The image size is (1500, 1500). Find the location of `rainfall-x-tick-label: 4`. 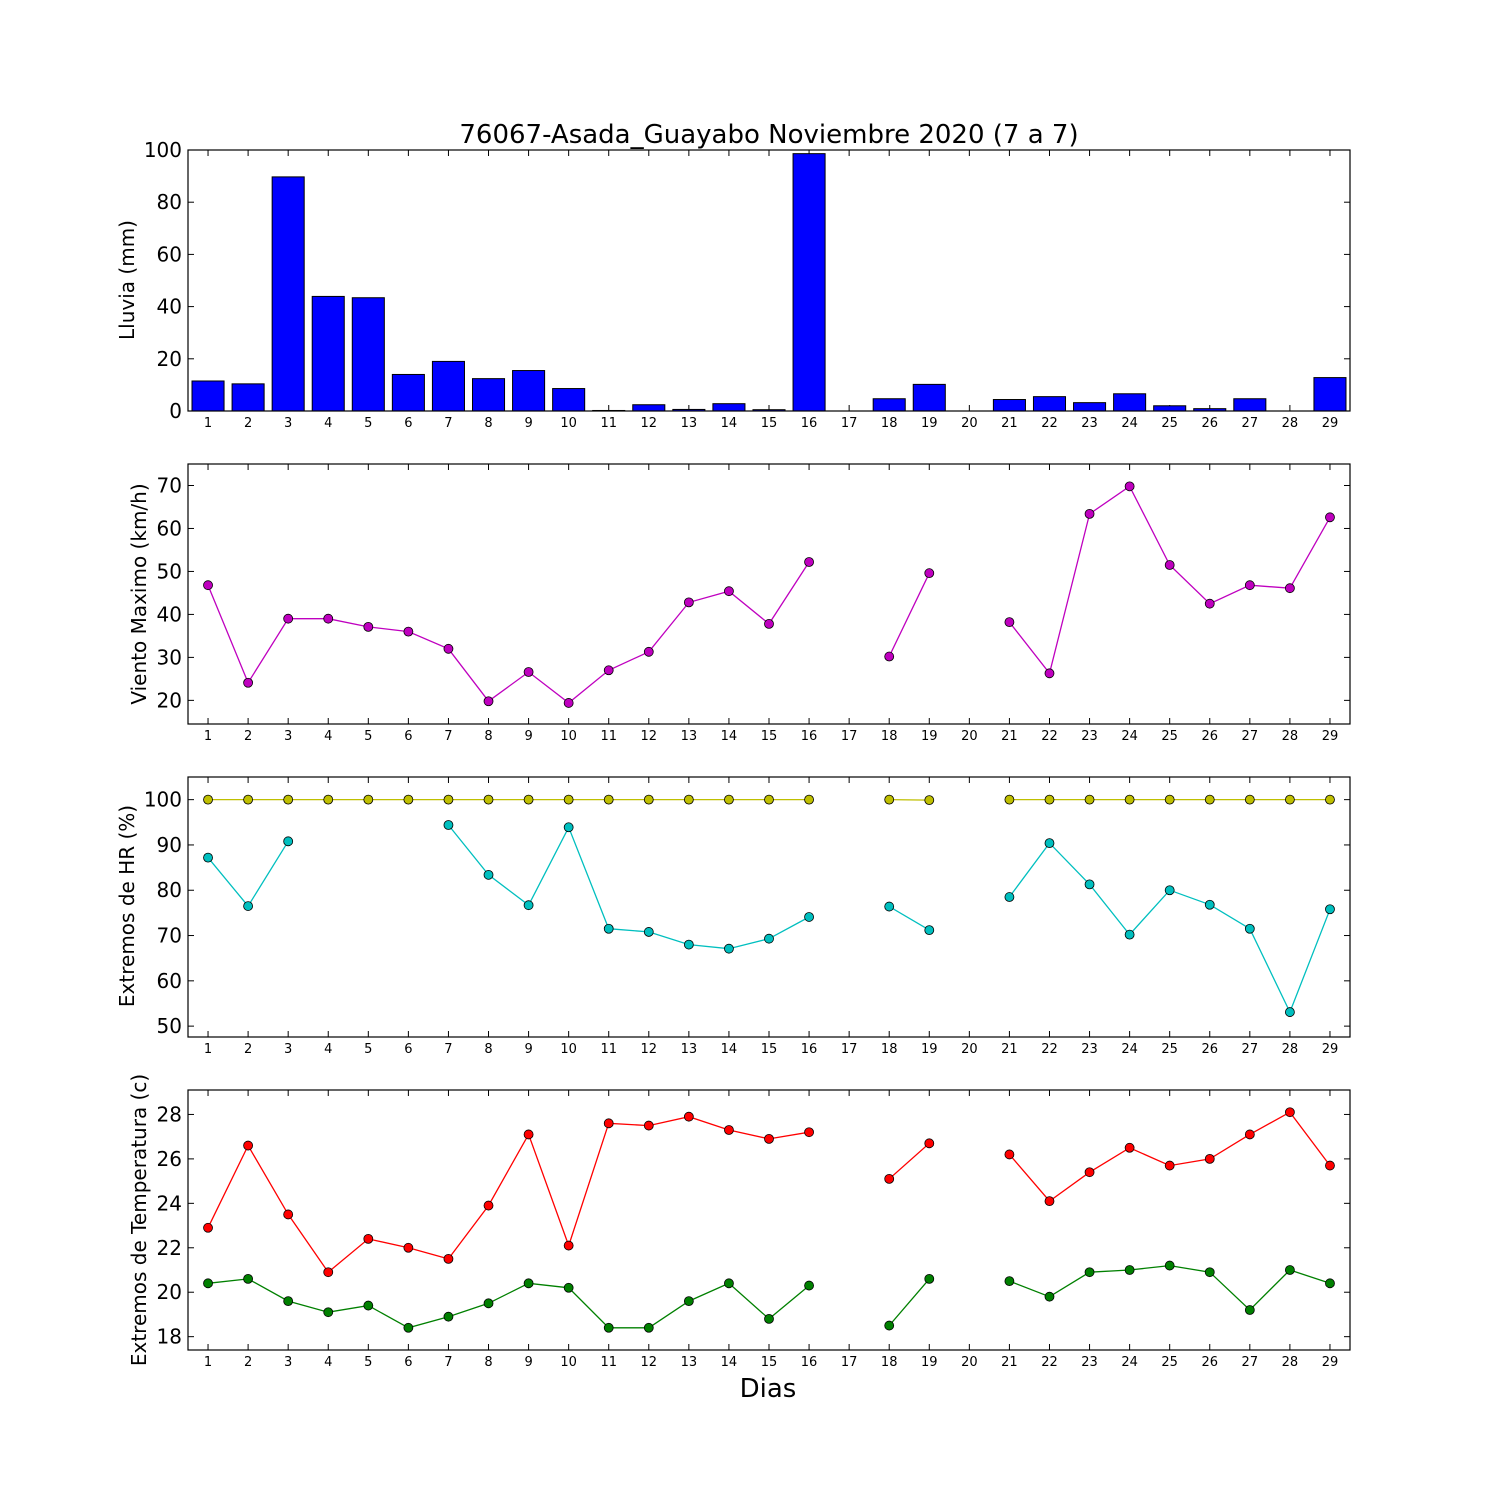

rainfall-x-tick-label: 4 is located at coordinates (328, 423).